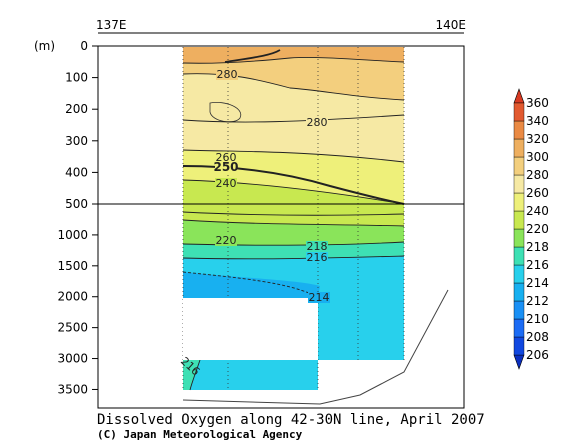 The width and height of the screenshot is (570, 441). I want to click on y-tick-label-2500: 2500, so click(72, 328).